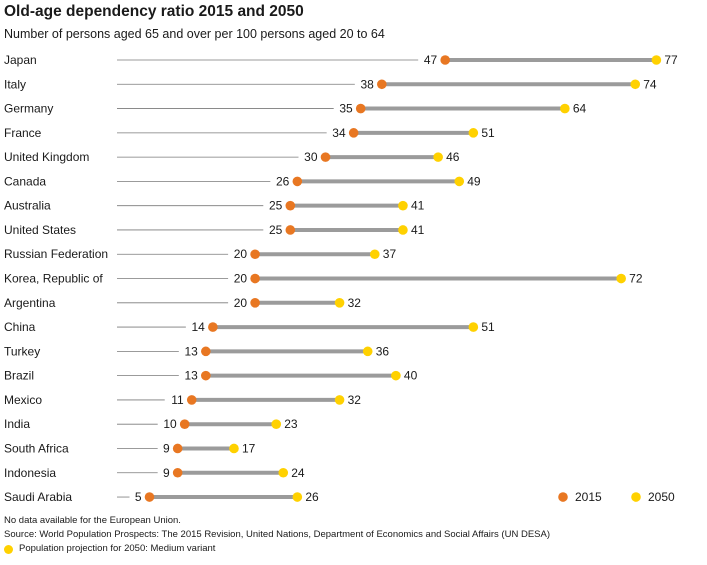 This screenshot has height=565, width=707. Describe the element at coordinates (15, 84) in the screenshot. I see `country-label: Italy` at that location.